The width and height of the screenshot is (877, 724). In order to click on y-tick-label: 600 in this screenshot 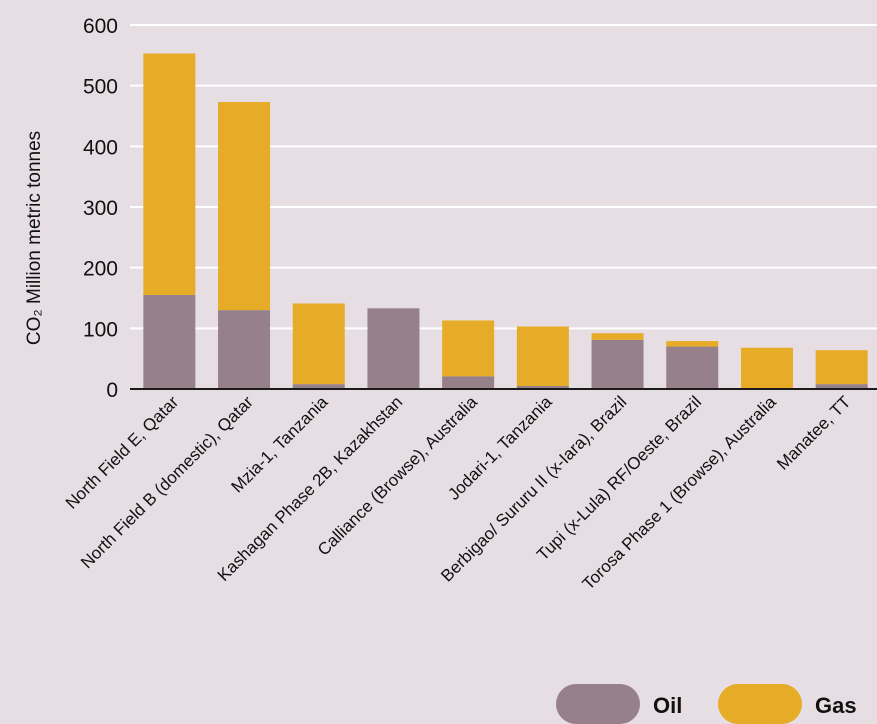, I will do `click(100, 26)`.